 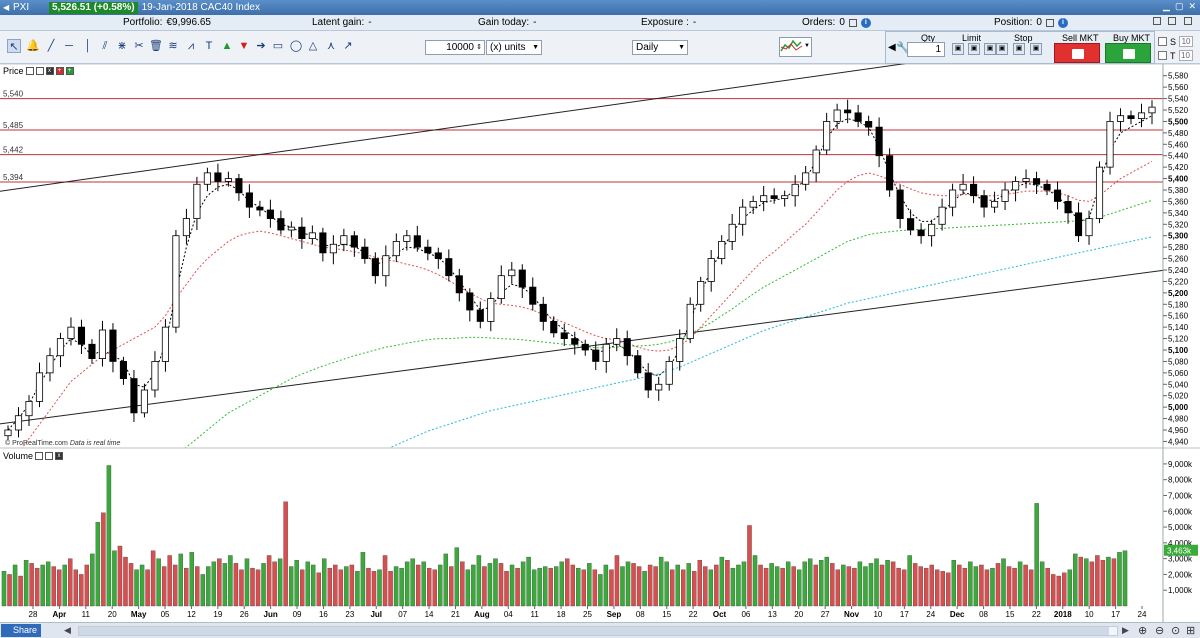 I want to click on order-collapse-icon: ◀, so click(x=892, y=47).